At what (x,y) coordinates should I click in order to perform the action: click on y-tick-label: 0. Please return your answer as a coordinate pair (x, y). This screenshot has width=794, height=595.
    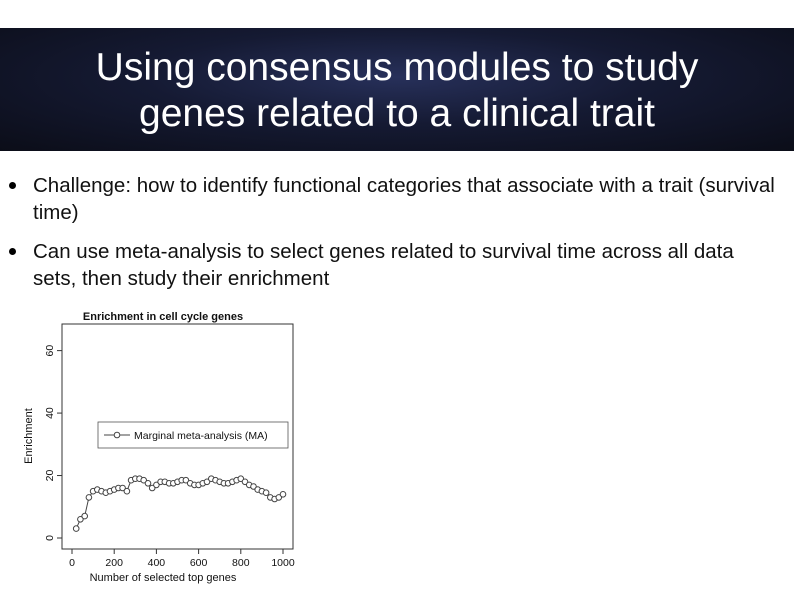
    Looking at the image, I should click on (50, 538).